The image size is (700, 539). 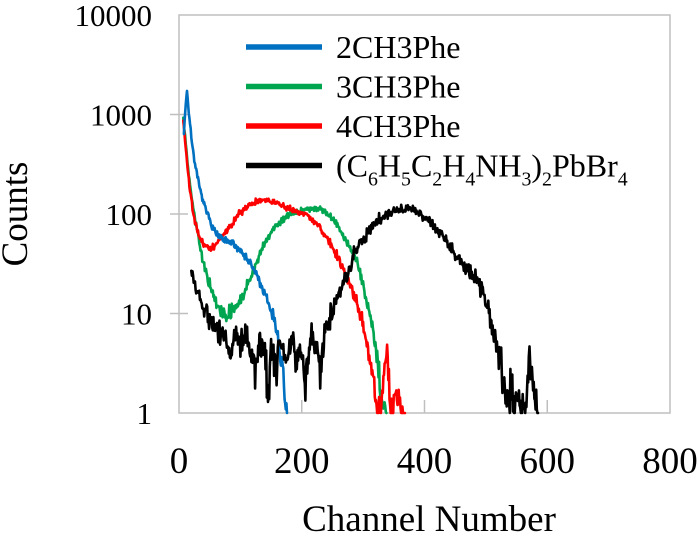 What do you see at coordinates (398, 47) in the screenshot?
I see `legend-label-2CH3Phe: 2CH3Phe` at bounding box center [398, 47].